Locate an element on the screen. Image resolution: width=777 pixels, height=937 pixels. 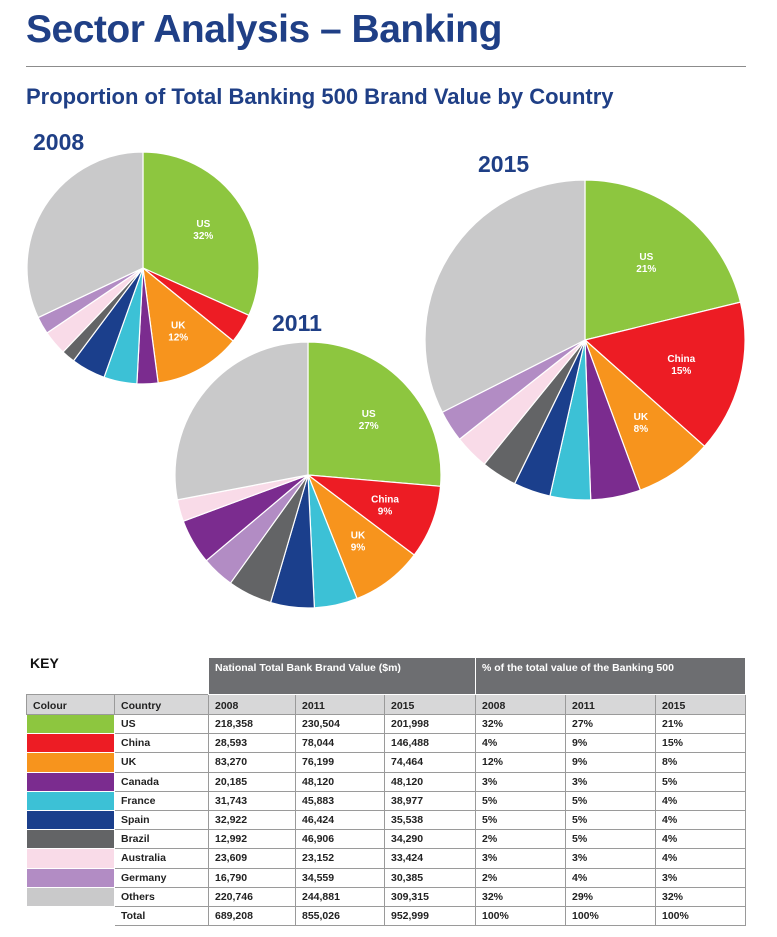
key-cell-country: Australia is located at coordinates (161, 858).